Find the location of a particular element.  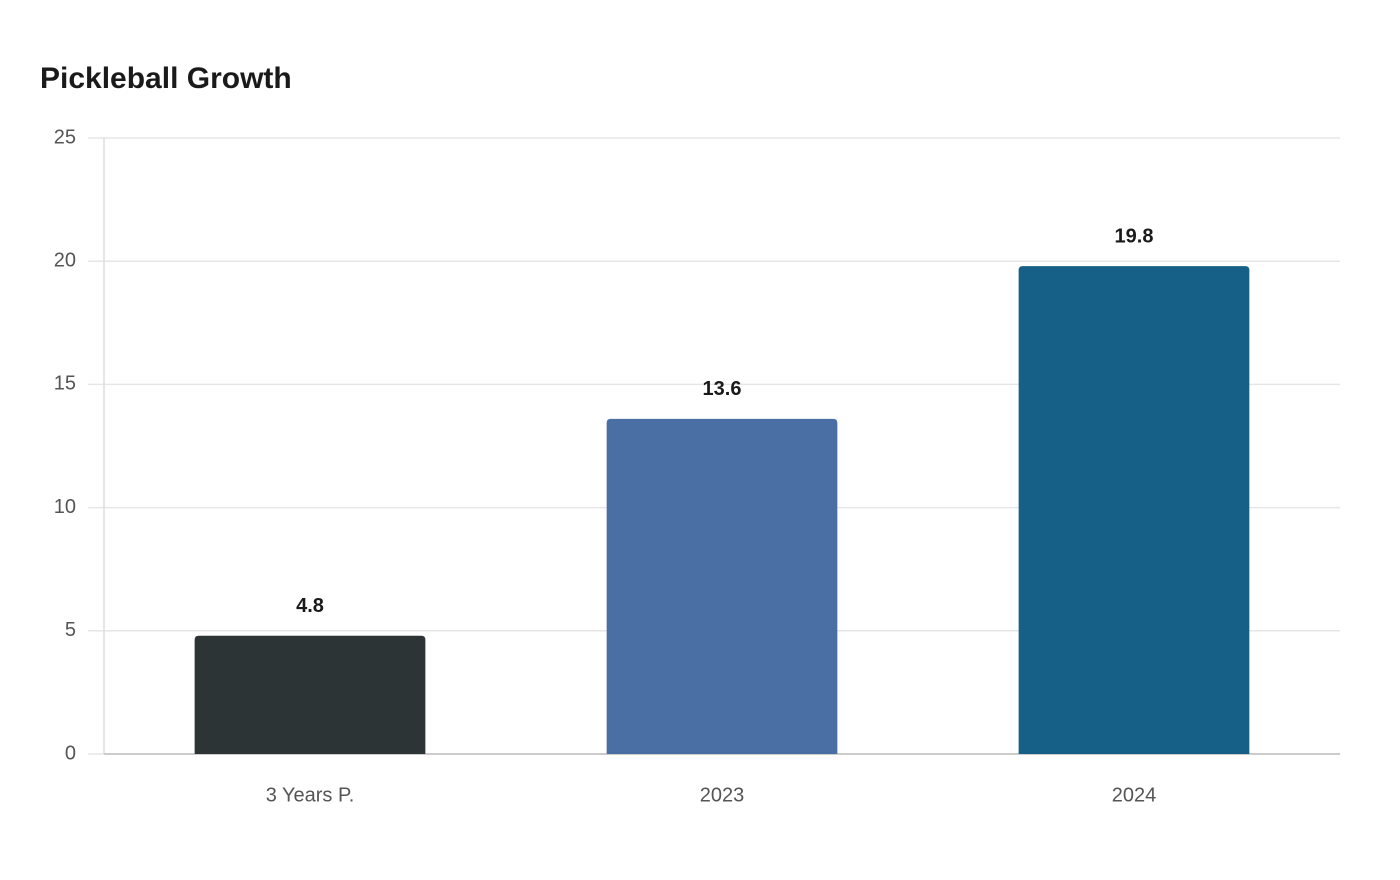

y-tick-label: 15 is located at coordinates (65, 384).